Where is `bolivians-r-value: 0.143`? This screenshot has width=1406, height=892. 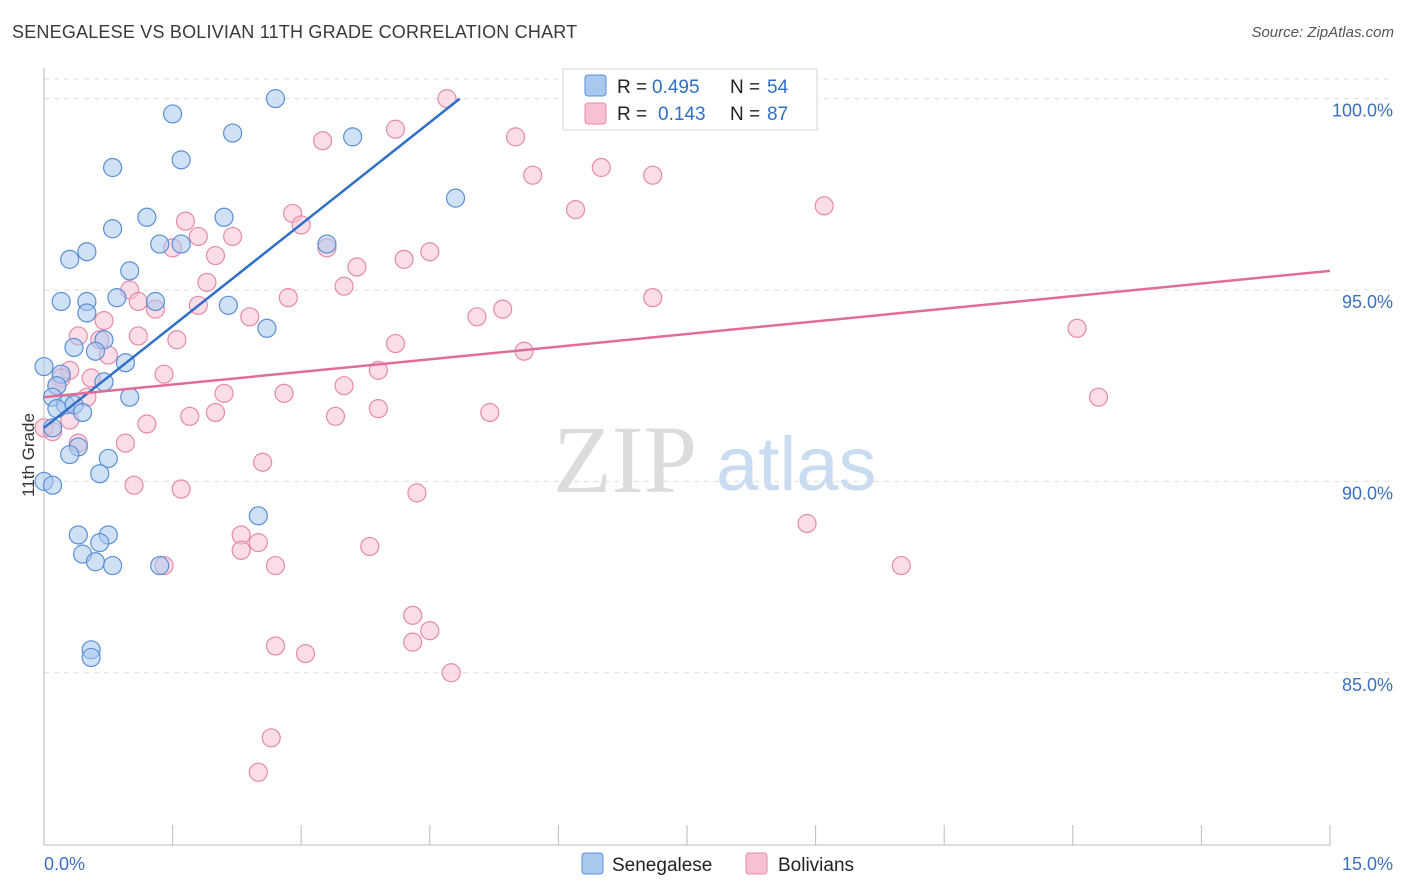 bolivians-r-value: 0.143 is located at coordinates (682, 114).